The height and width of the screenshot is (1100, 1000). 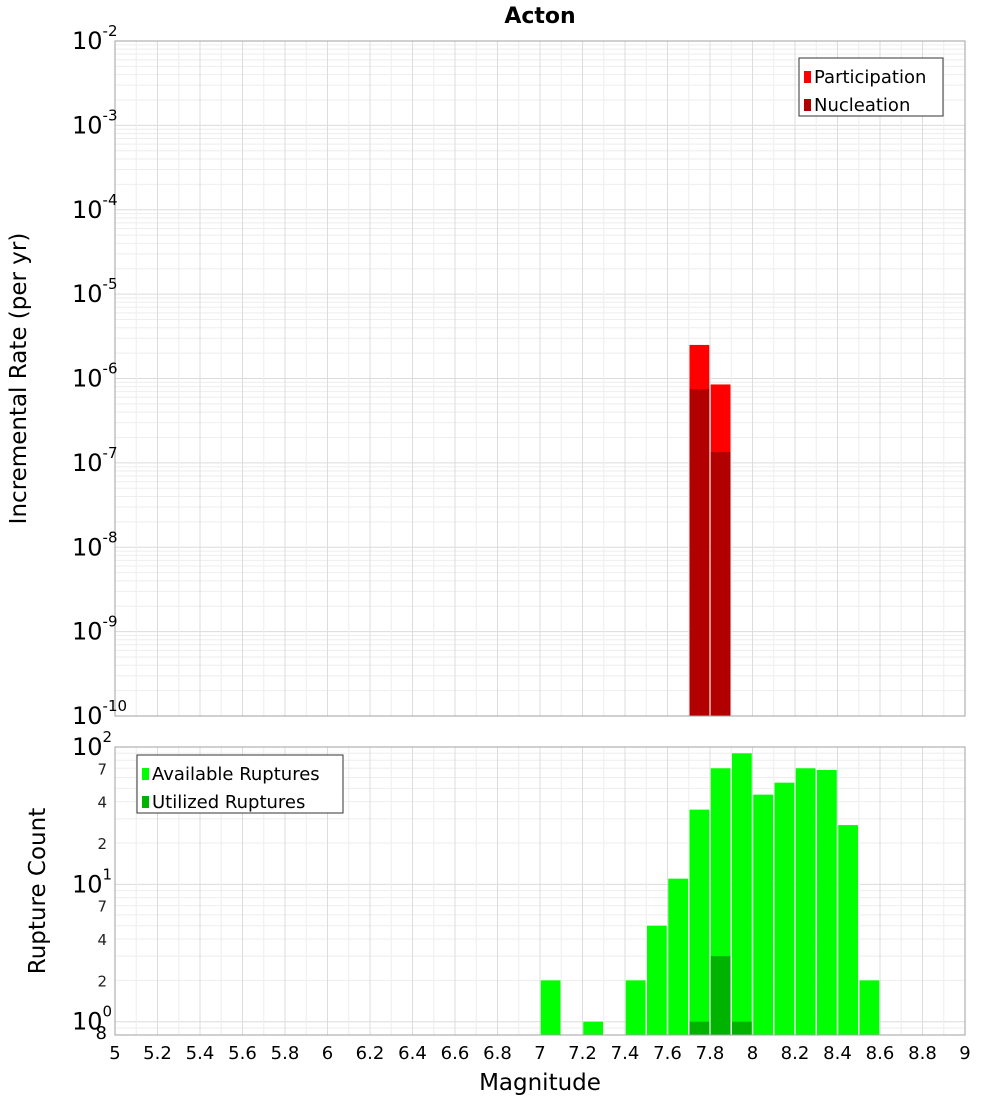 I want to click on x-tick-label: 6.4, so click(x=412, y=1053).